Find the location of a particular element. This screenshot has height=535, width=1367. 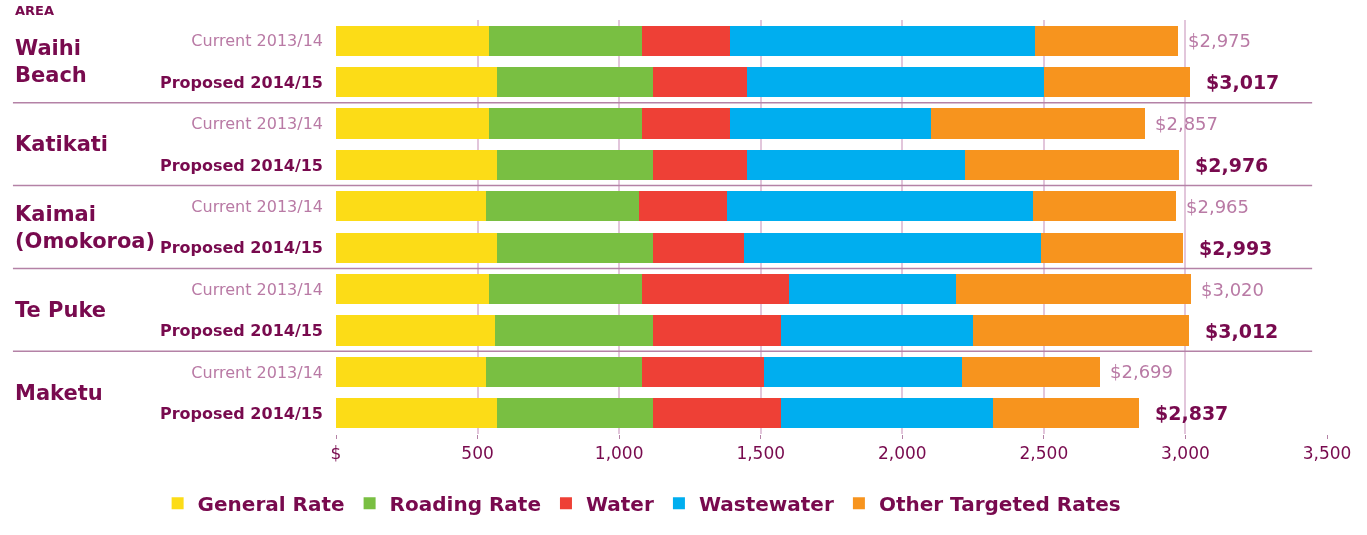

x-tick-label: $ is located at coordinates (336, 453).